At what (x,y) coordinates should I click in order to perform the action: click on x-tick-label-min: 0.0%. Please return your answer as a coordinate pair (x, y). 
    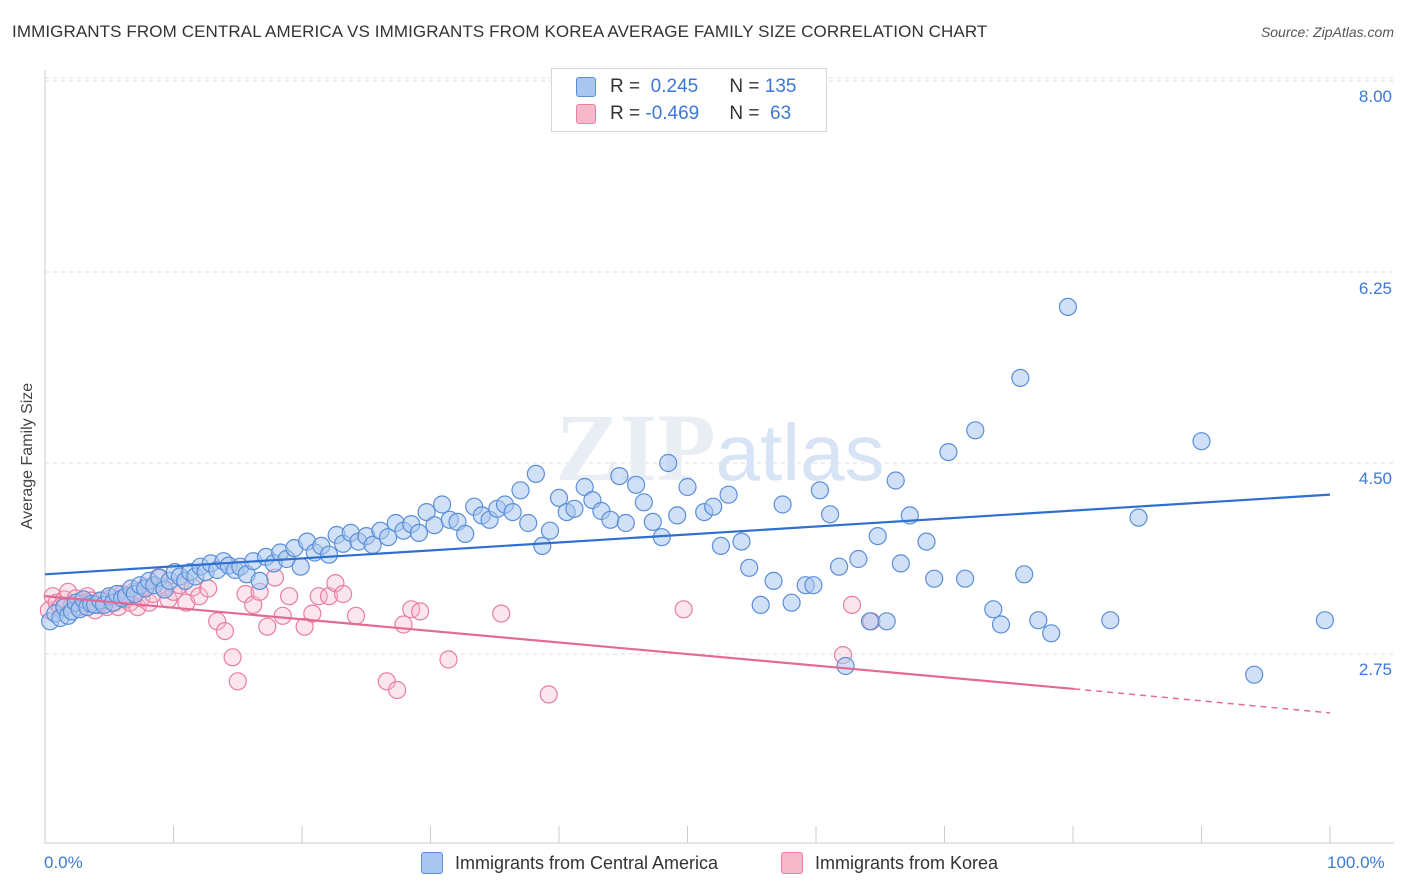
    Looking at the image, I should click on (63, 862).